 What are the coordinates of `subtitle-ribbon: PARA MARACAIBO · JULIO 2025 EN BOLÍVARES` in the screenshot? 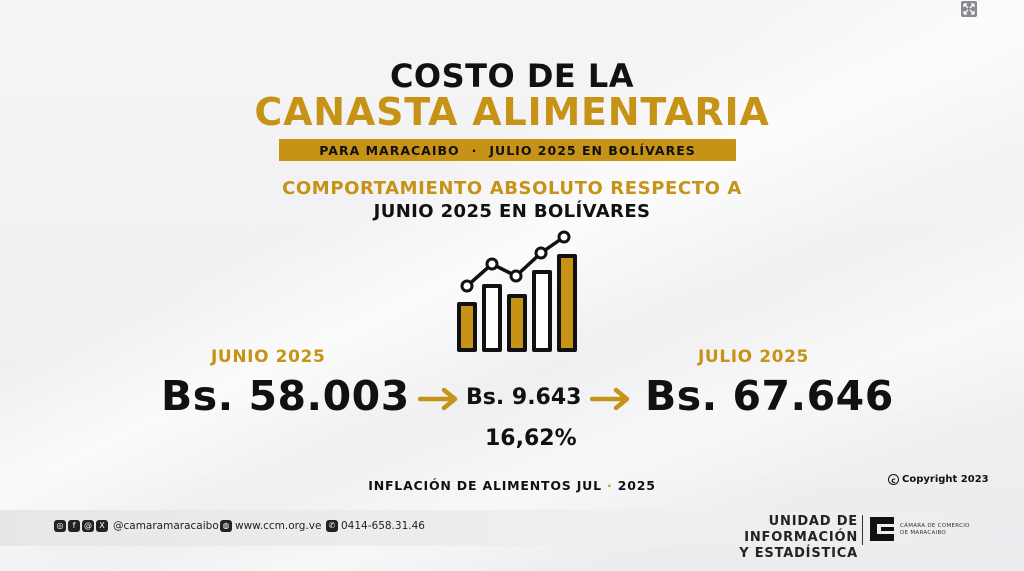 It's located at (507, 150).